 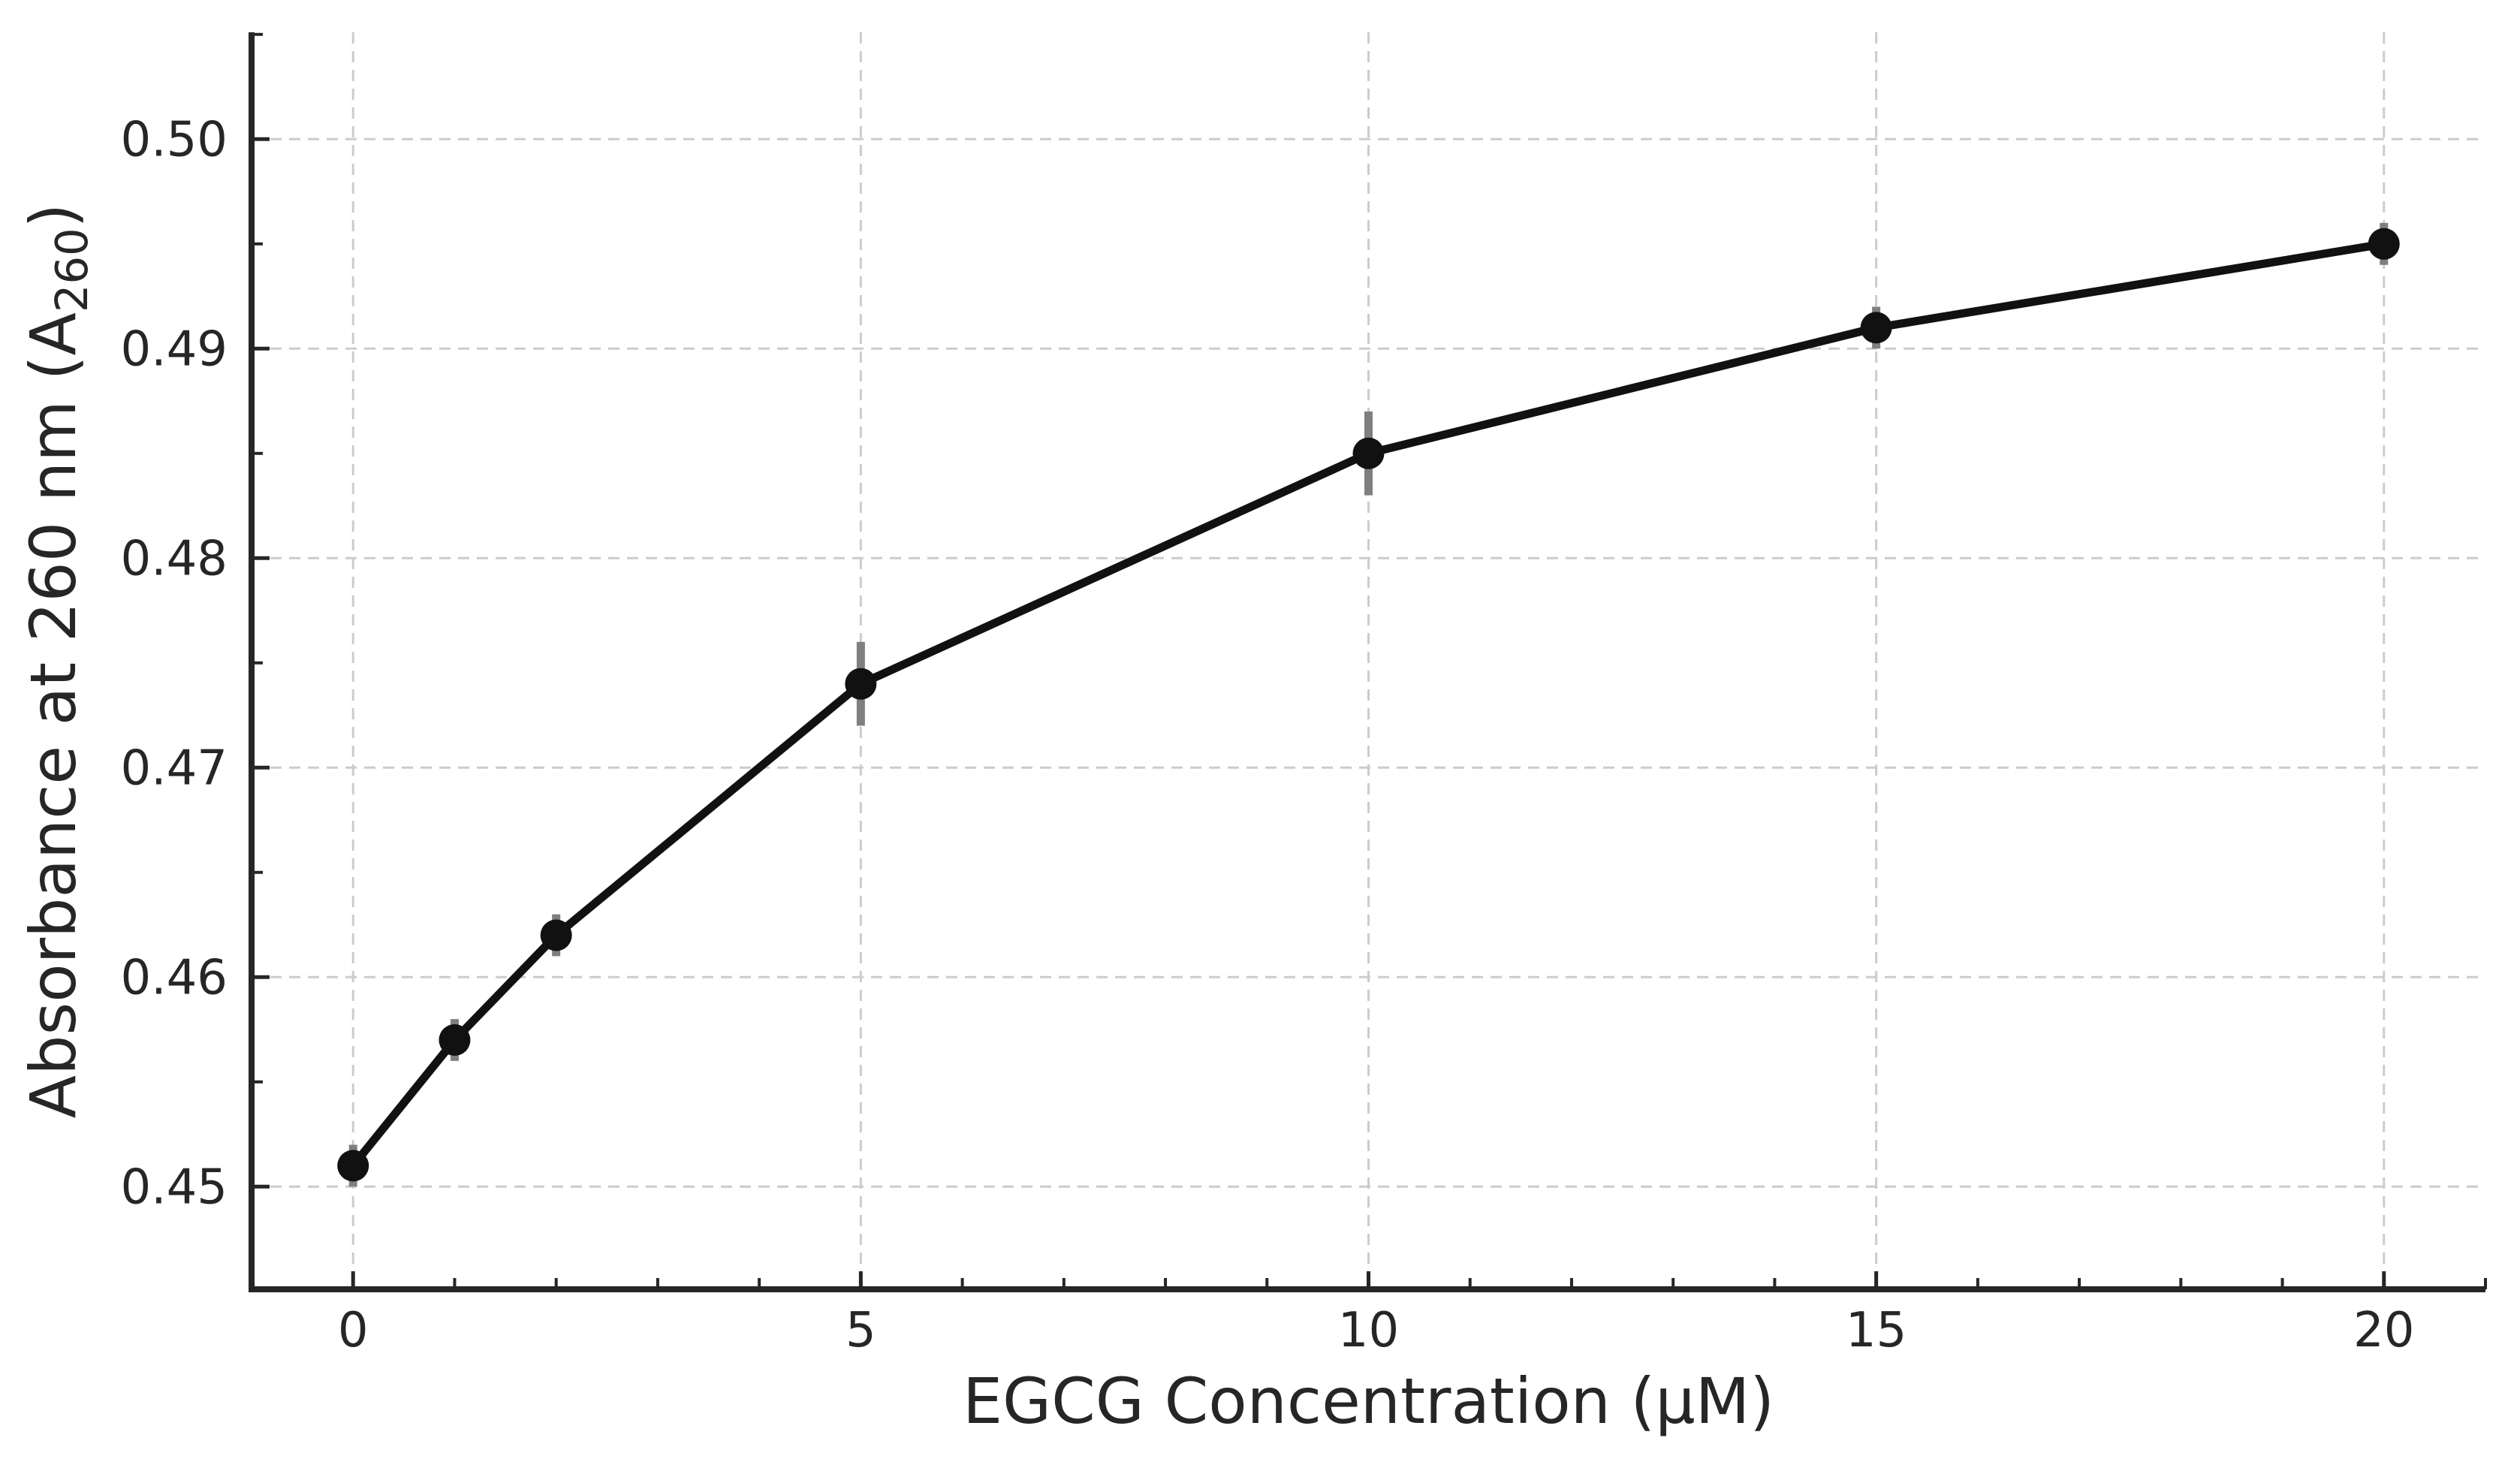 I want to click on y-tick-label-0.50: 0.50, so click(x=174, y=140).